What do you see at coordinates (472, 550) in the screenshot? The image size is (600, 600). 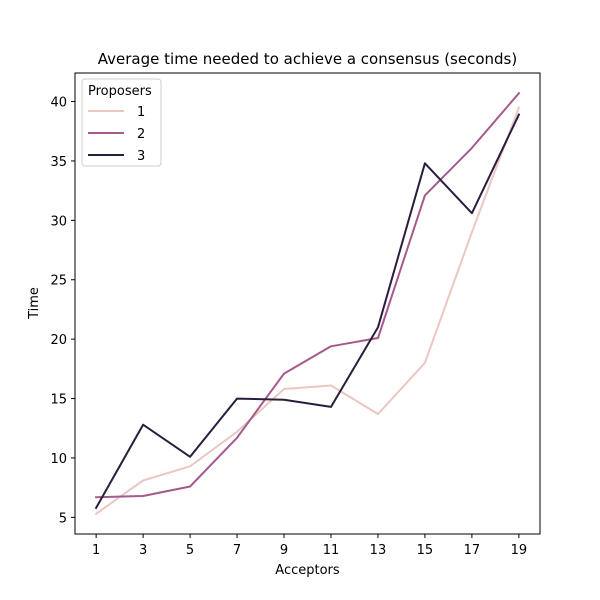 I see `x-tick-label: 17` at bounding box center [472, 550].